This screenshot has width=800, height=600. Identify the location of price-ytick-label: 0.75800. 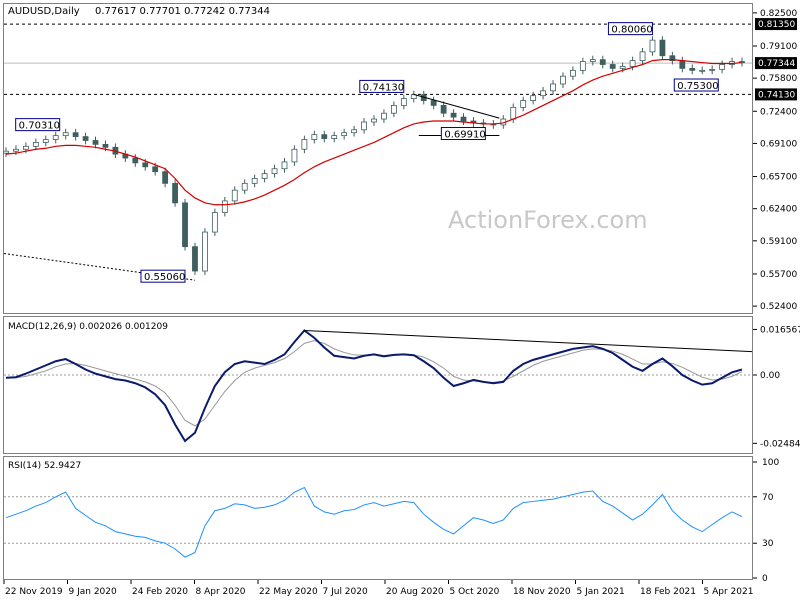
(778, 79).